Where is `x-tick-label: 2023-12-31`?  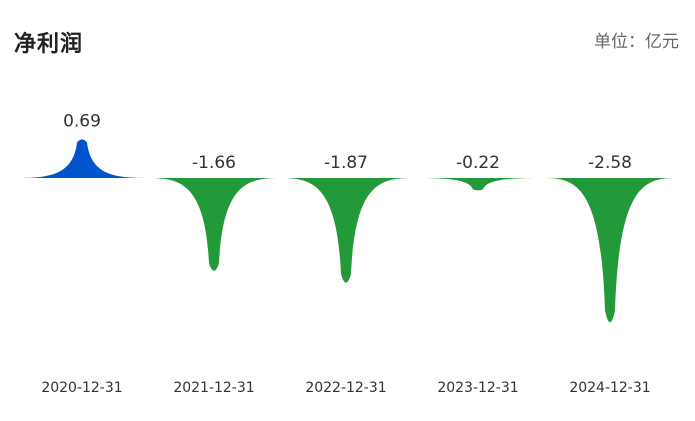
x-tick-label: 2023-12-31 is located at coordinates (477, 388).